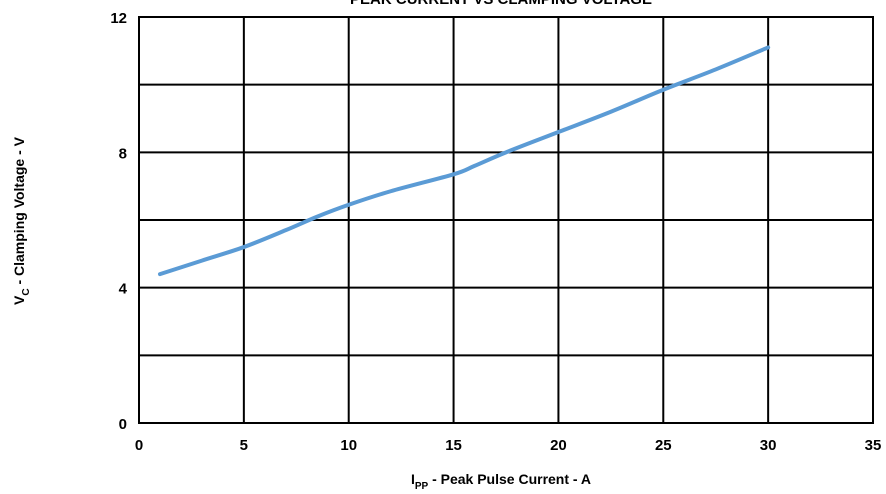  I want to click on y-axis-label-sub: C, so click(26, 291).